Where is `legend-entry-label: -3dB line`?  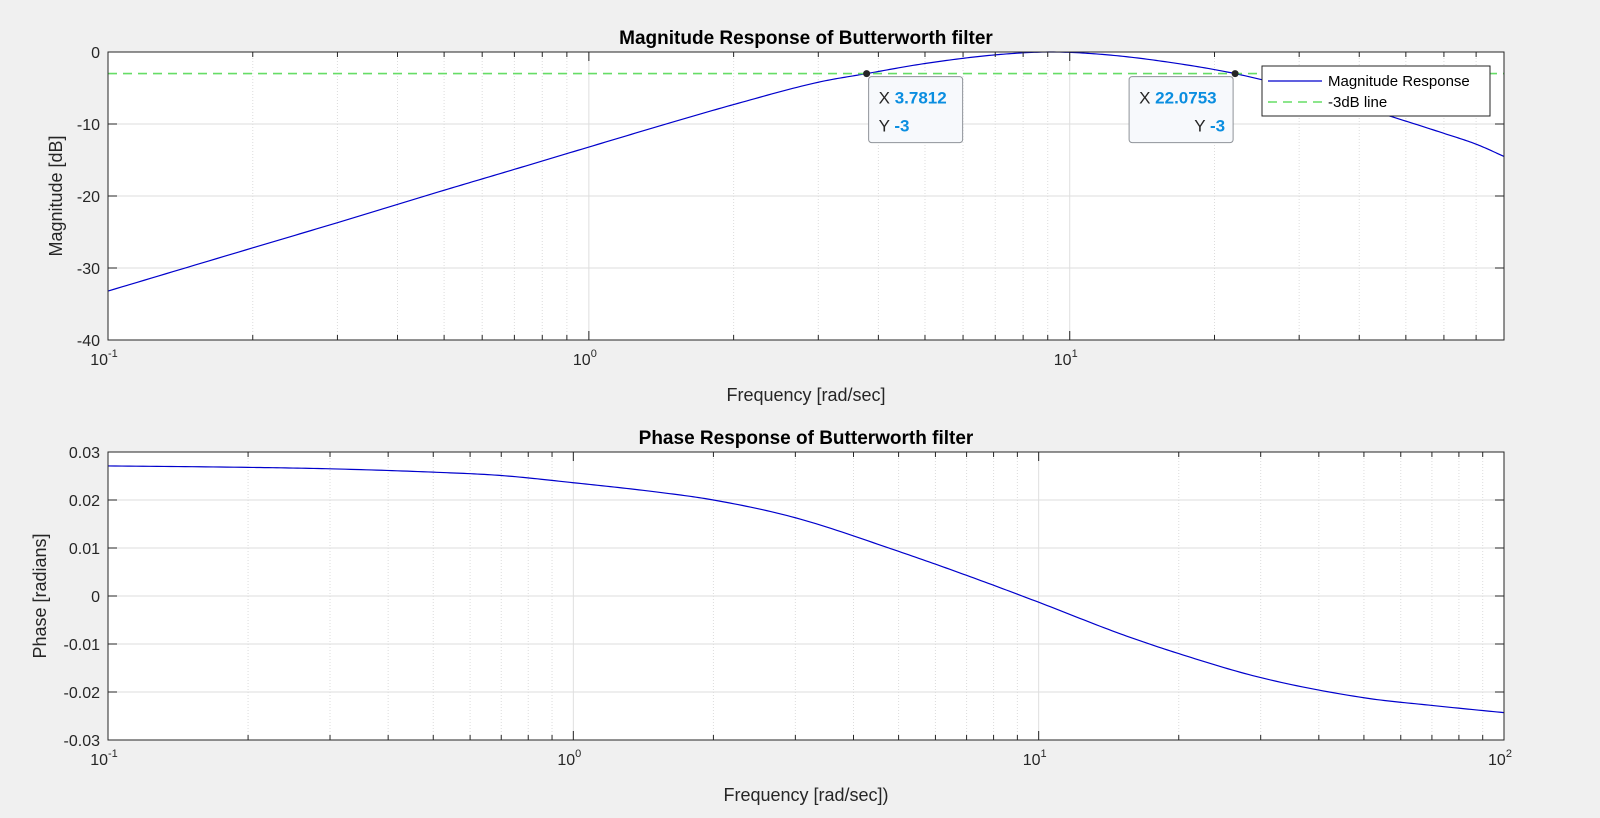 legend-entry-label: -3dB line is located at coordinates (1357, 102).